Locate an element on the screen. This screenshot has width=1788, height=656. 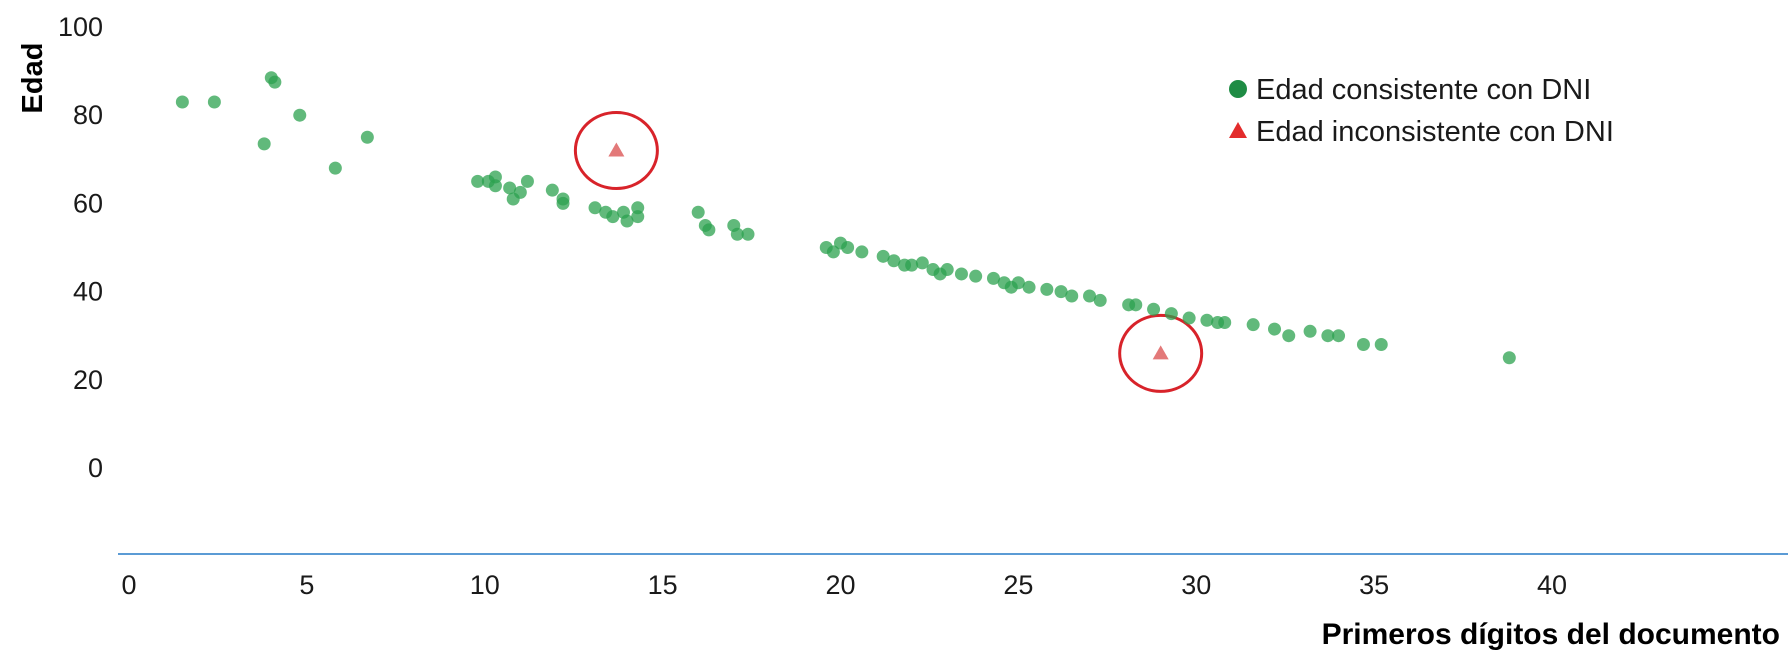
x-tick-label: 10 is located at coordinates (485, 585).